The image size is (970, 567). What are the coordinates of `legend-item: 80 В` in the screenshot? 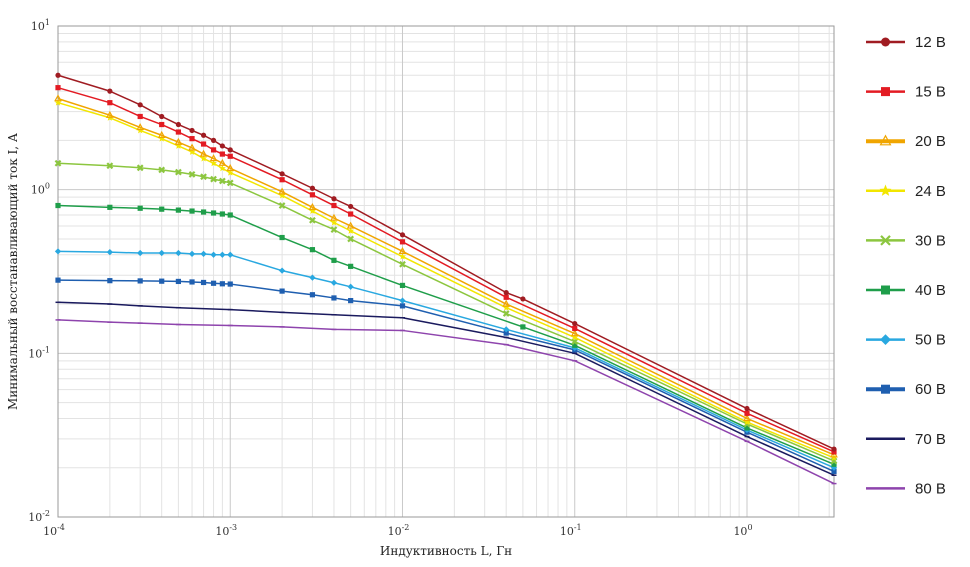 It's located at (906, 488).